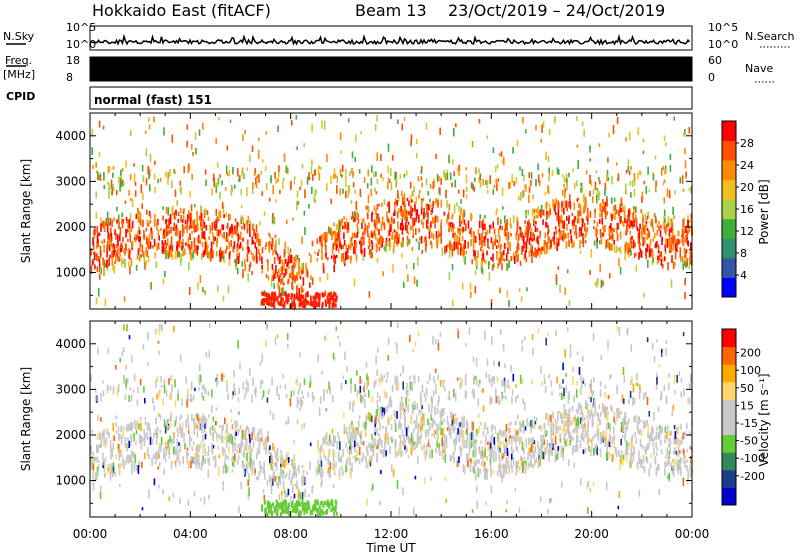  What do you see at coordinates (747, 143) in the screenshot?
I see `colorbar-tick-label: 28` at bounding box center [747, 143].